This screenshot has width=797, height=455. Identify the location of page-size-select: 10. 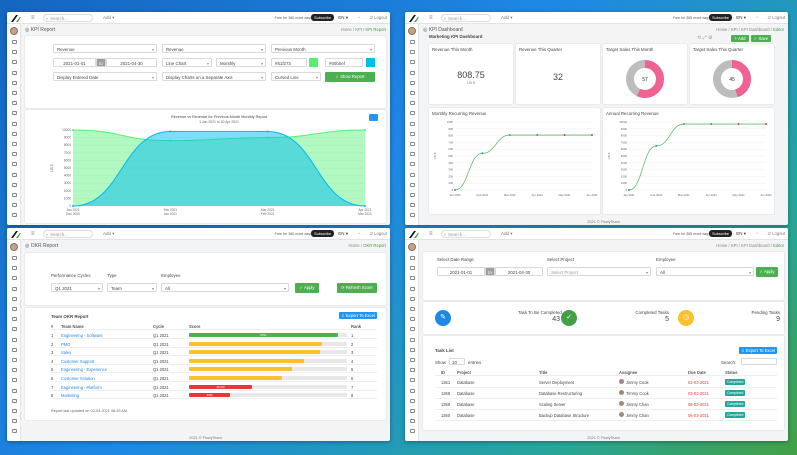
(457, 361).